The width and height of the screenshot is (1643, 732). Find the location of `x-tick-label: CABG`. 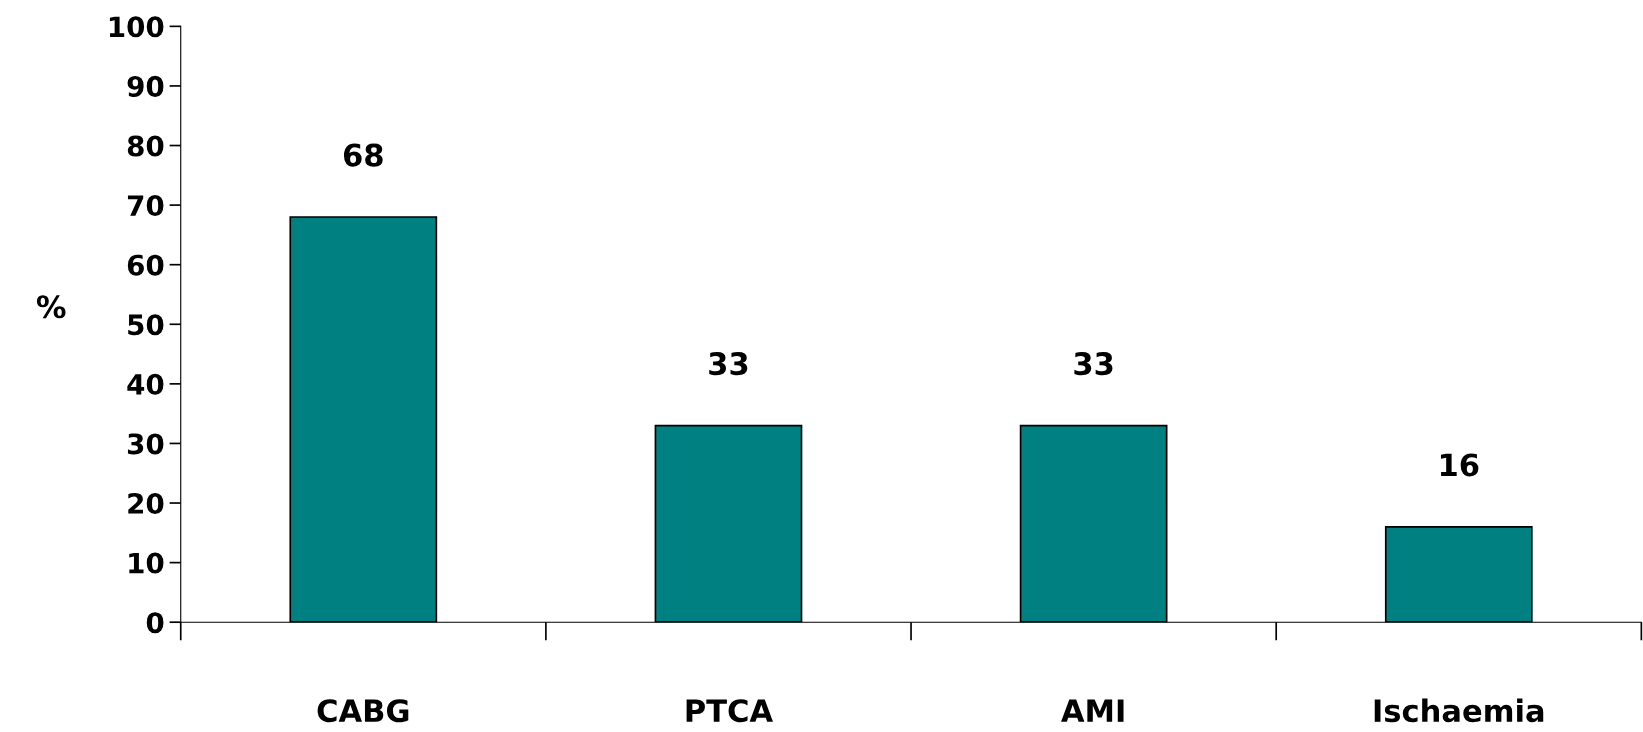

x-tick-label: CABG is located at coordinates (363, 711).